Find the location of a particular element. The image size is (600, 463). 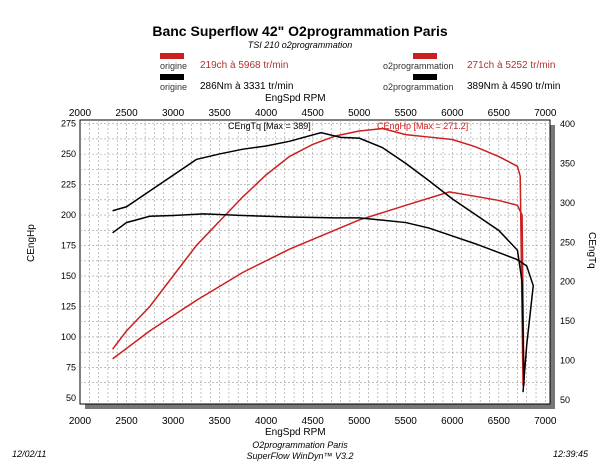

footer-line2: SuperFlow WinDyn™ V3.2 is located at coordinates (300, 456).